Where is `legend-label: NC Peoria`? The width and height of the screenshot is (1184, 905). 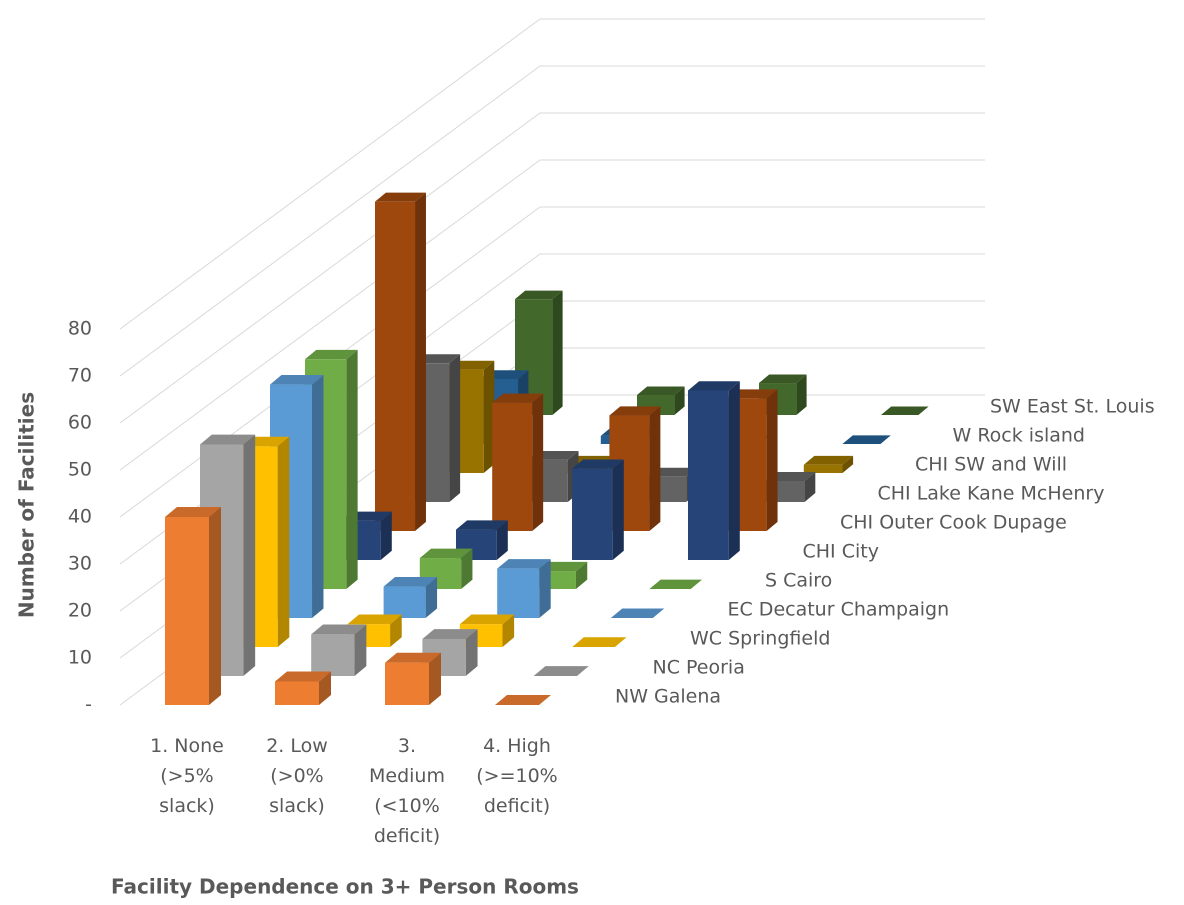
legend-label: NC Peoria is located at coordinates (699, 668).